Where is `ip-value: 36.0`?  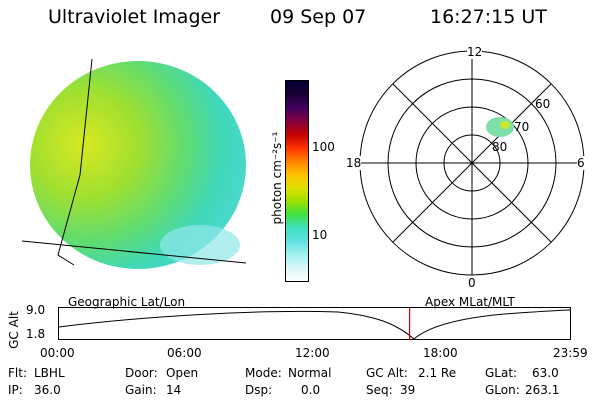 ip-value: 36.0 is located at coordinates (47, 390).